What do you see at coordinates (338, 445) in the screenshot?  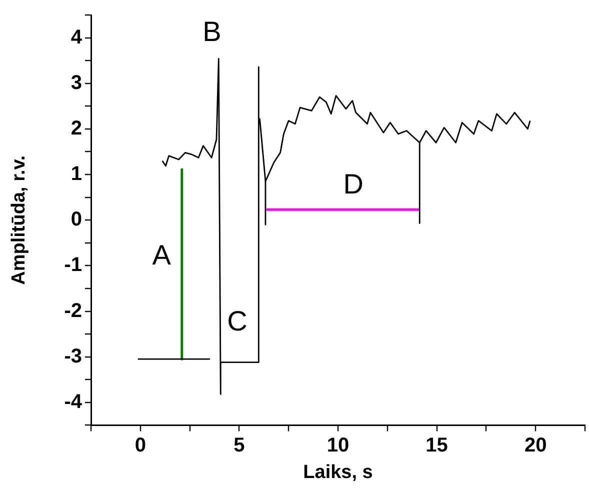 I see `x-tick-label: 10` at bounding box center [338, 445].